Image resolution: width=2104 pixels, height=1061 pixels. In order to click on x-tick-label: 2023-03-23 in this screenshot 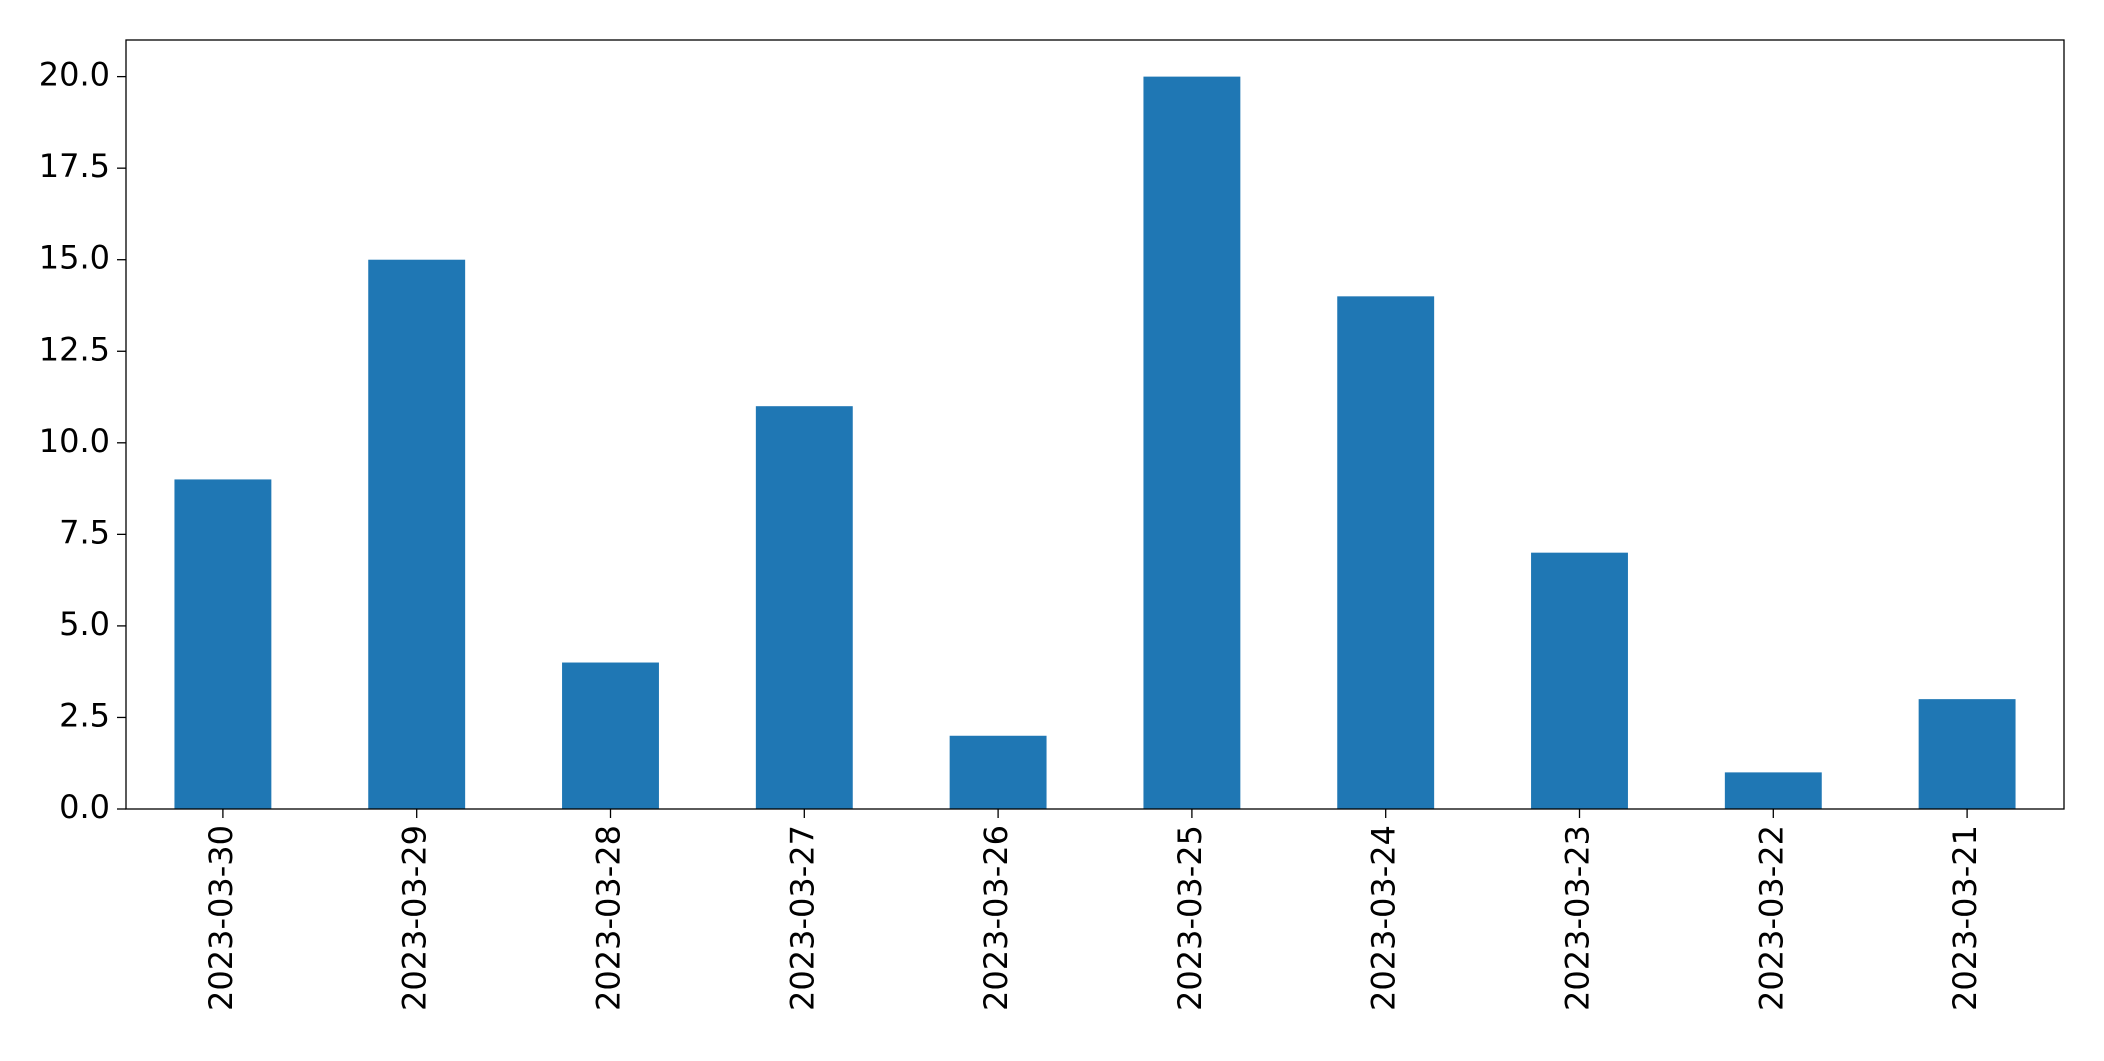, I will do `click(1578, 918)`.